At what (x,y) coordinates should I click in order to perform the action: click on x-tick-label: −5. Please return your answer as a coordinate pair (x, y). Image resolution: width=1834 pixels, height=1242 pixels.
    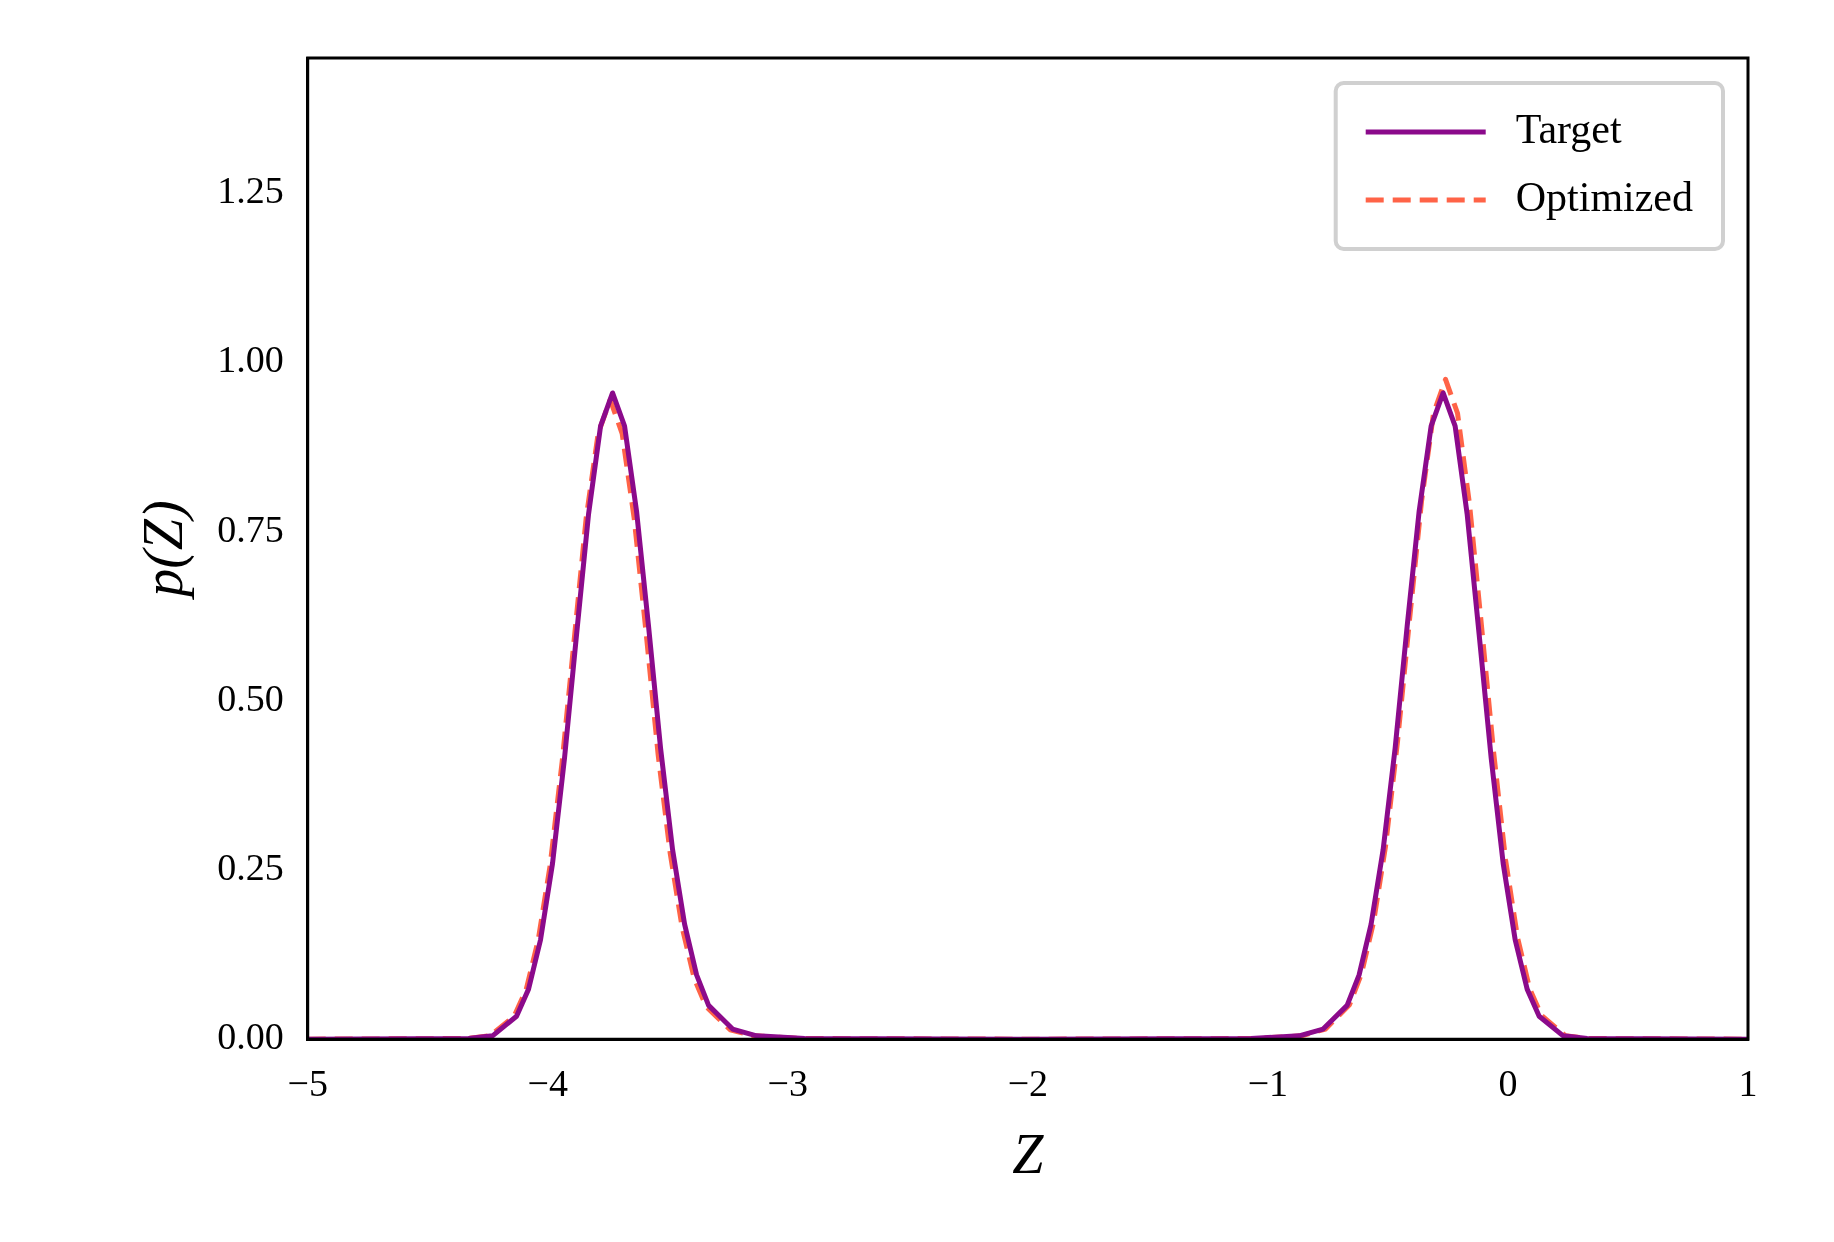
    Looking at the image, I should click on (307, 1082).